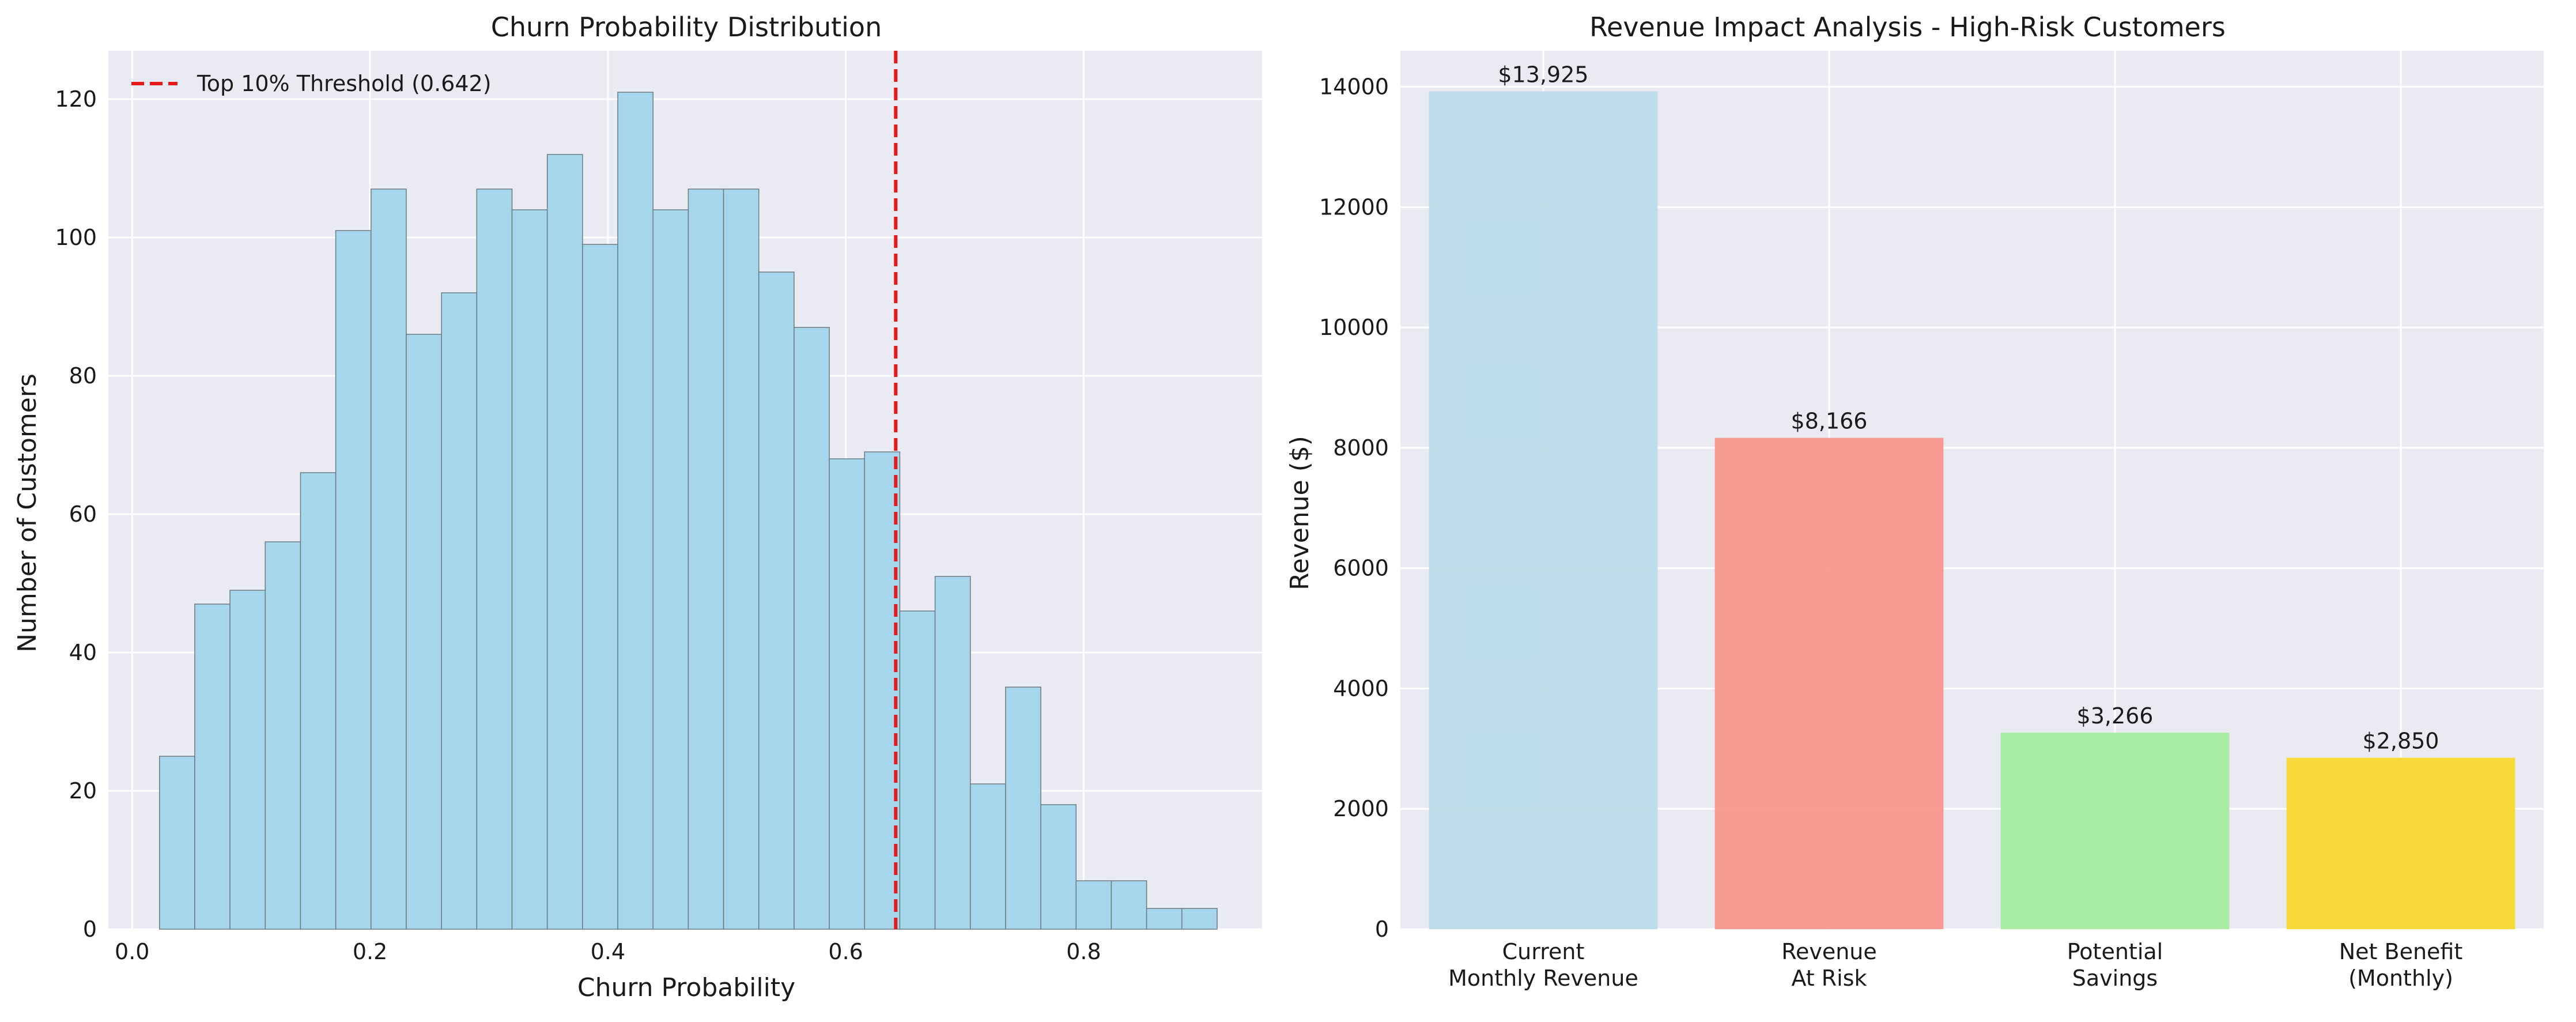  Describe the element at coordinates (1829, 422) in the screenshot. I see `revenue-bar-value-label: $8,166` at that location.